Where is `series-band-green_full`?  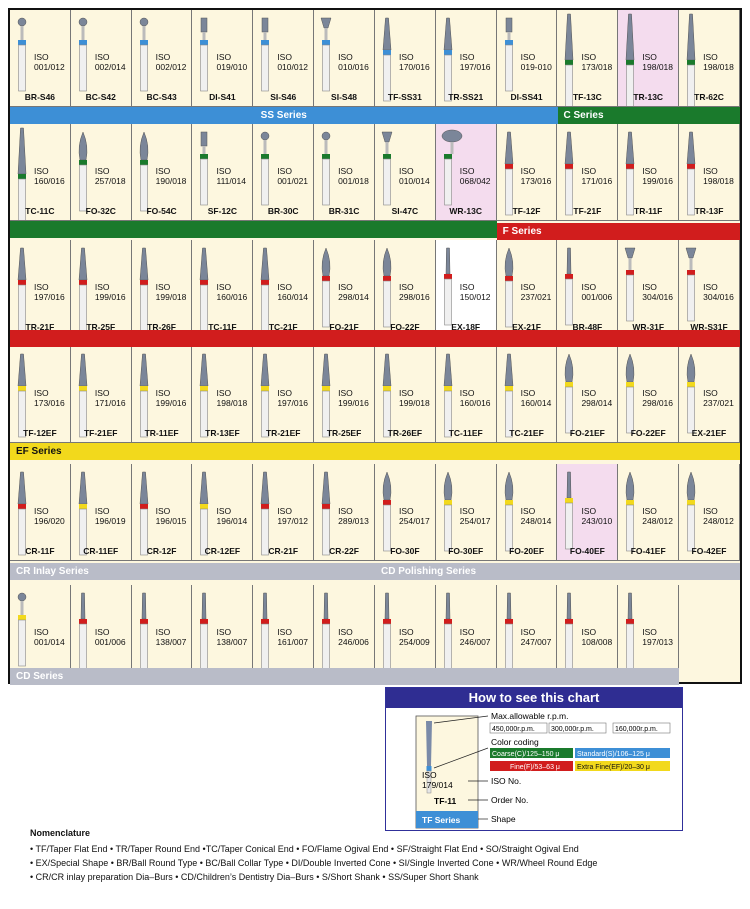 series-band-green_full is located at coordinates (253, 229).